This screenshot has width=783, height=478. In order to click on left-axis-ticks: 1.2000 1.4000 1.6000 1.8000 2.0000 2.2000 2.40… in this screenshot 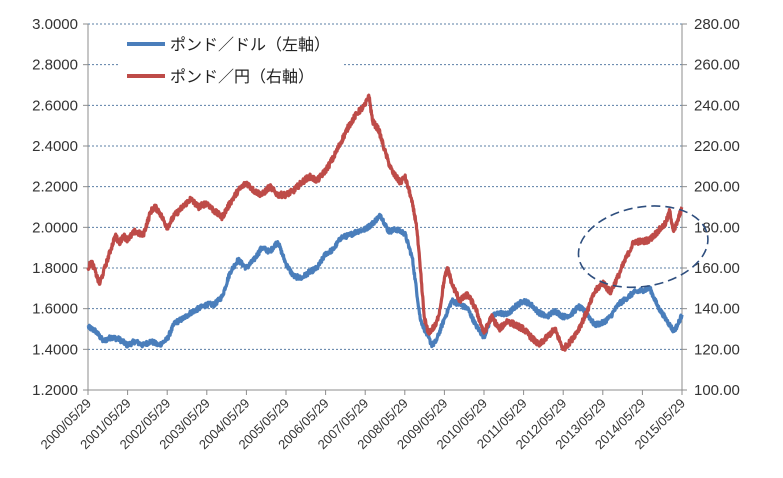, I will do `click(60, 207)`.